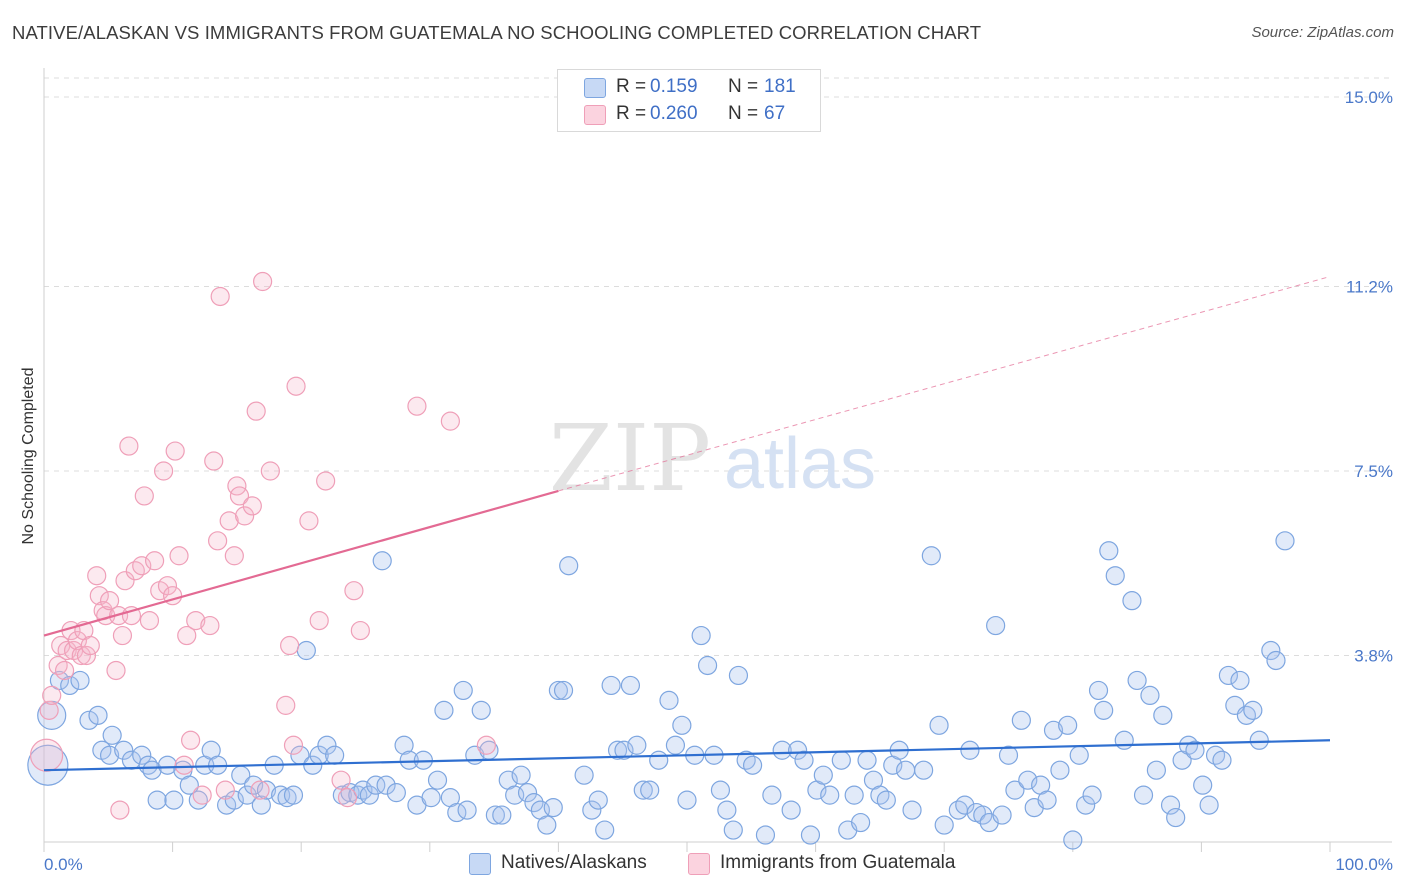 This screenshot has width=1406, height=892. Describe the element at coordinates (743, 113) in the screenshot. I see `legend-n-label: N =` at that location.